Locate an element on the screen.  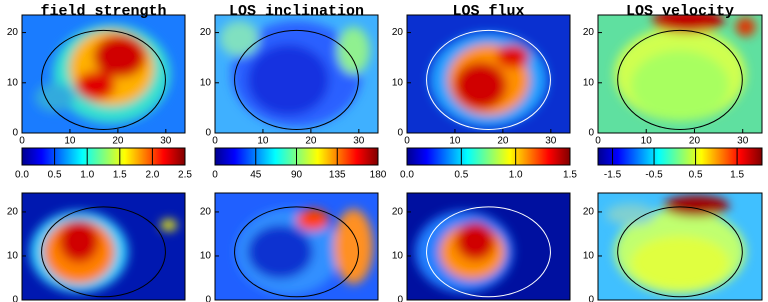
panel: 0 10 20 0 10 20 30 LOS velocity -1.5 -0.5 0.5 1.5 is located at coordinates (673, 92).